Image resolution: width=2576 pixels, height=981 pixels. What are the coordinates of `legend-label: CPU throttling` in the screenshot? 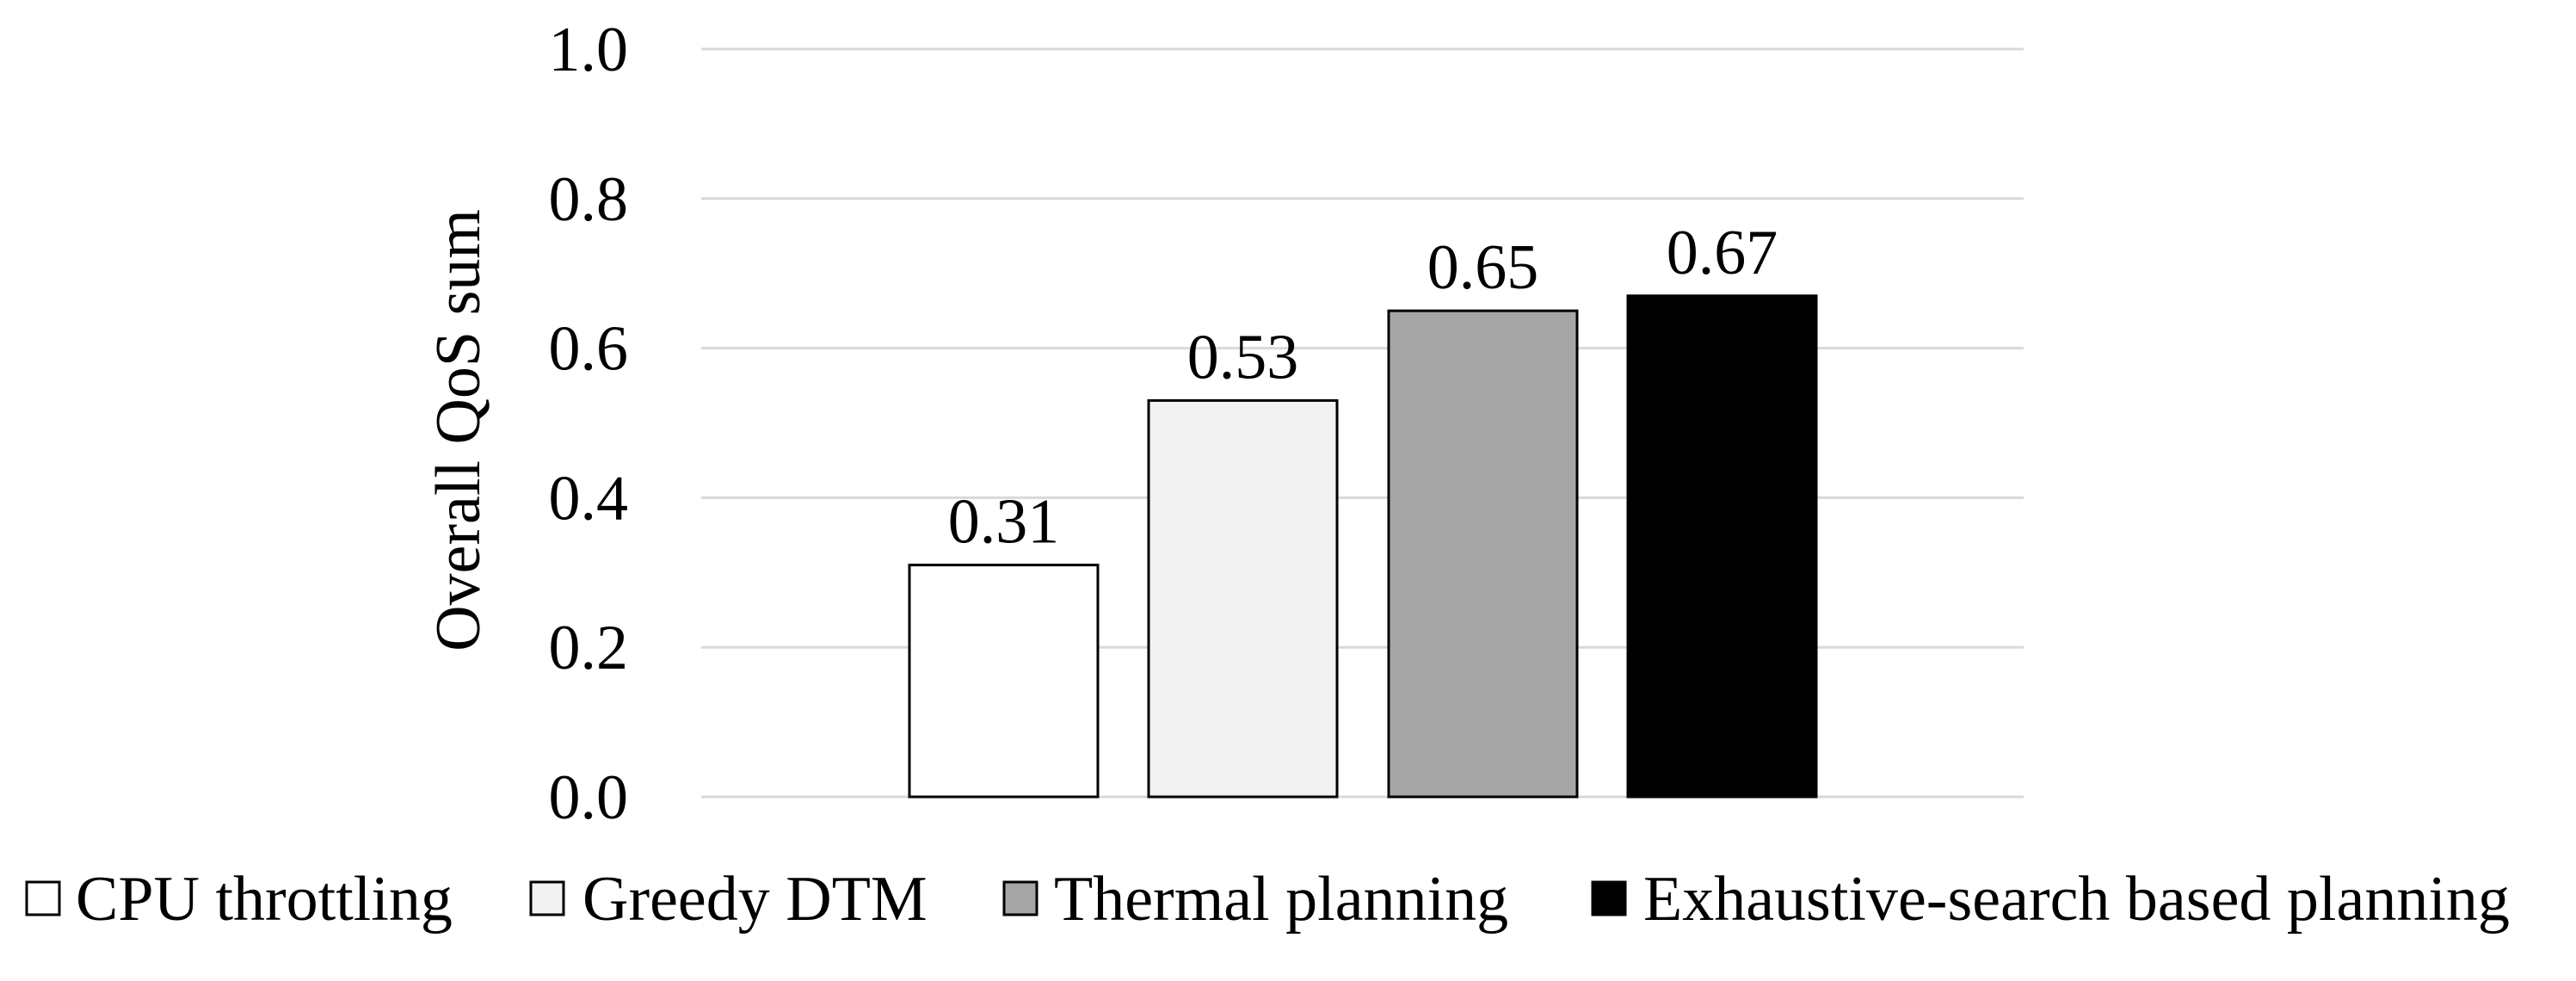 It's located at (265, 900).